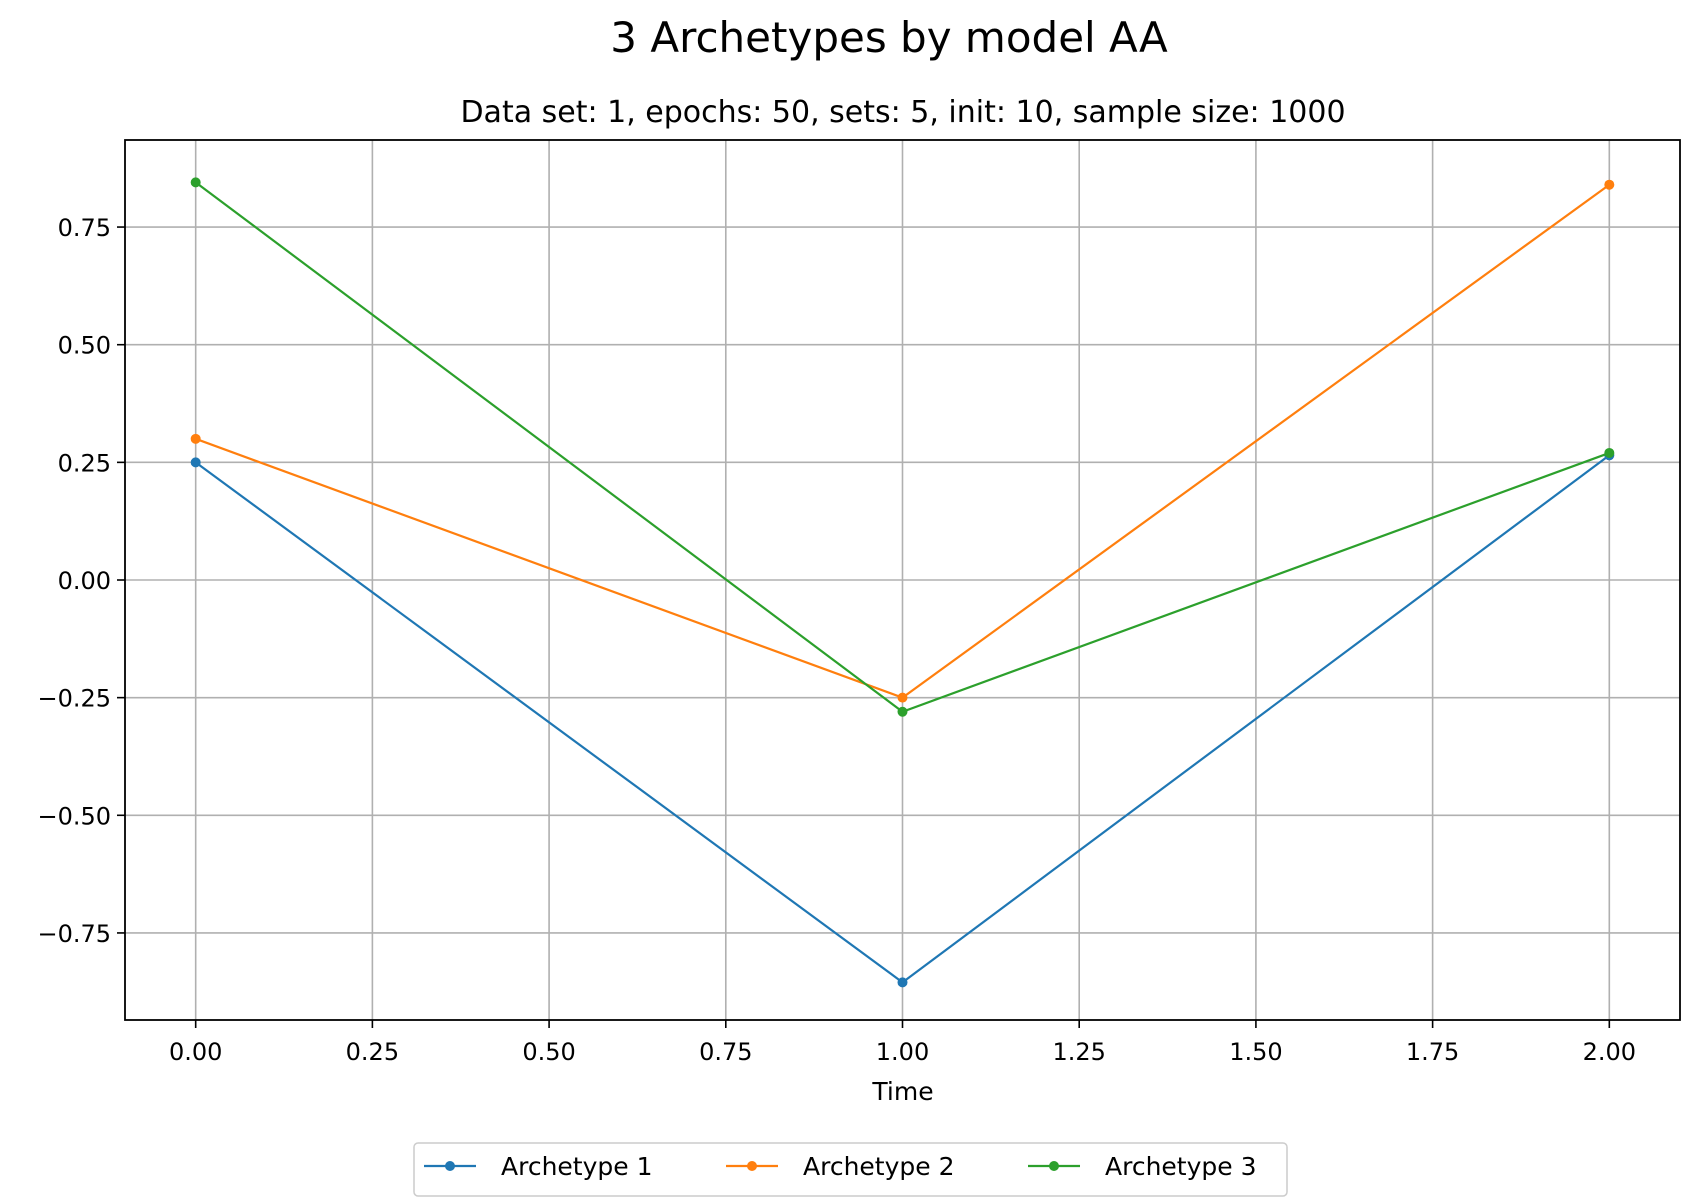 The height and width of the screenshot is (1202, 1694). I want to click on x-tick-label: 0.00, so click(195, 1052).